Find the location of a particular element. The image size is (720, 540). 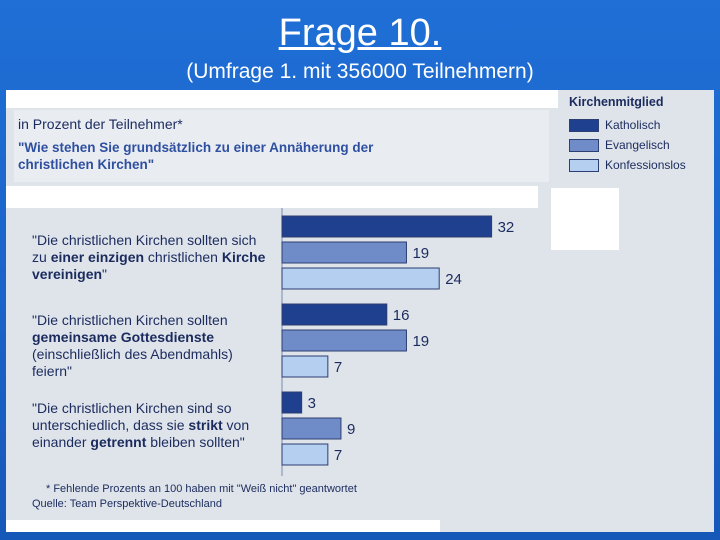

legend-label: Evangelisch is located at coordinates (637, 145).